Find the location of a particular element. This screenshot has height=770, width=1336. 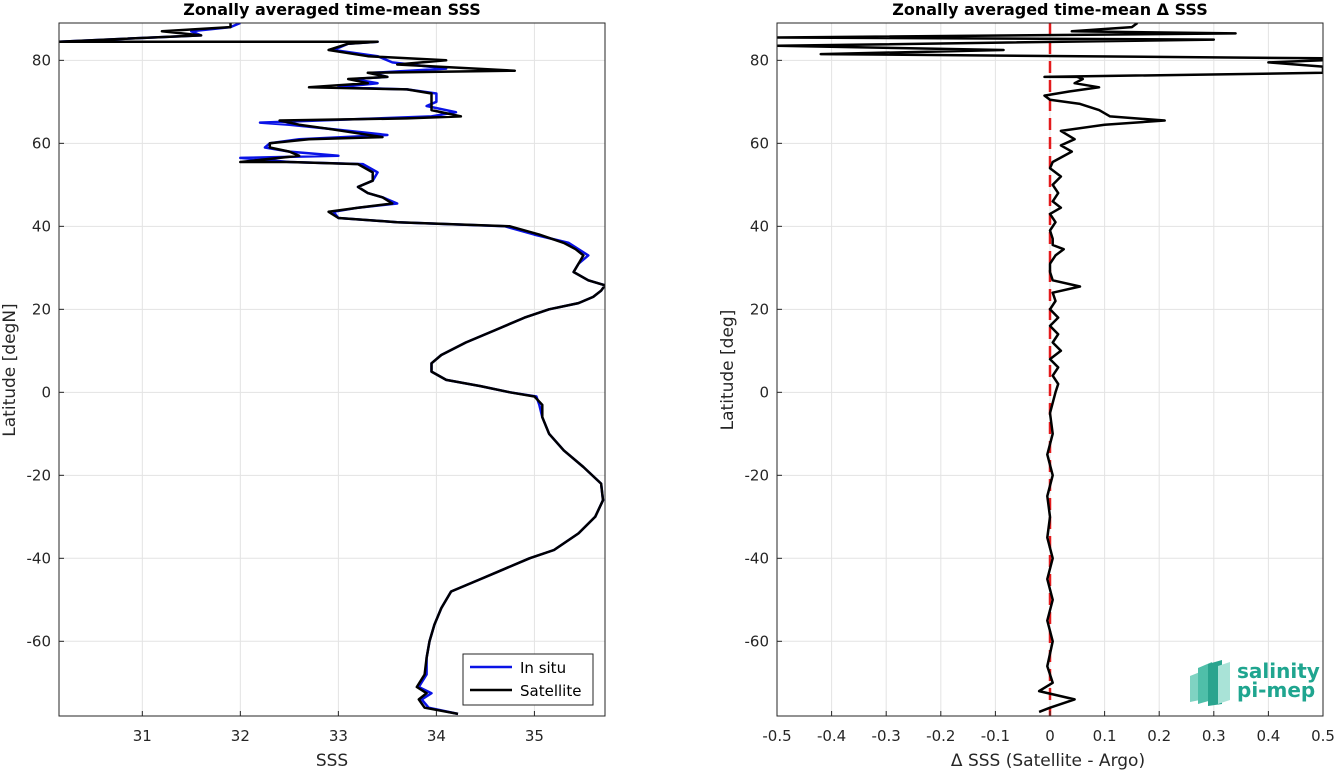

delta-x-tick-label: -0.2 is located at coordinates (940, 736).